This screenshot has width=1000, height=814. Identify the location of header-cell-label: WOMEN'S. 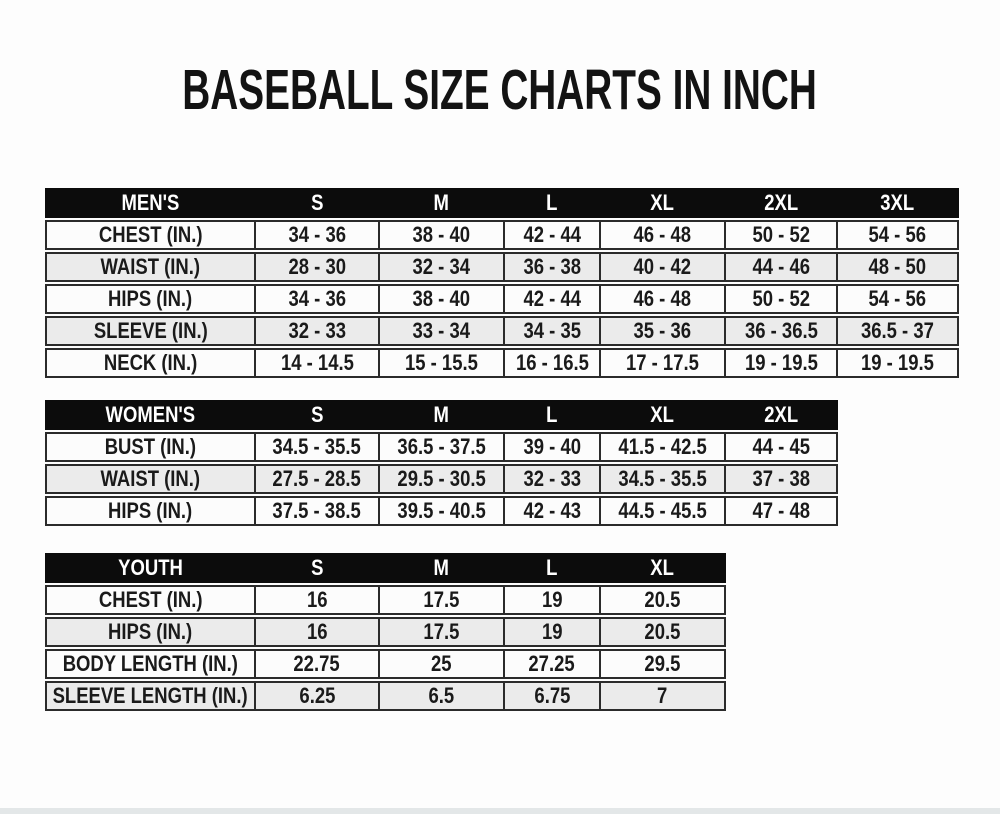
(150, 414).